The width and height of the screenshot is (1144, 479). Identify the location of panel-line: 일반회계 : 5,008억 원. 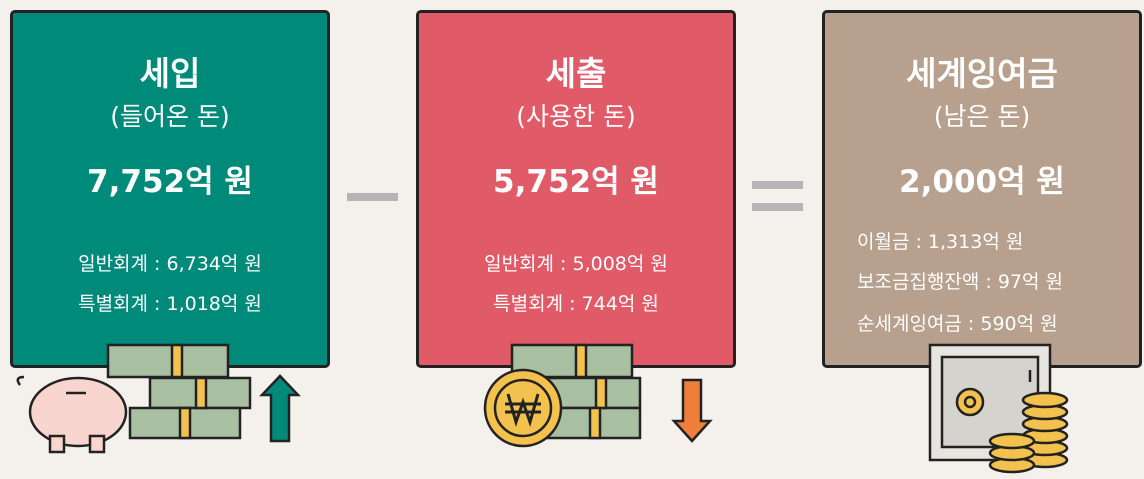
(576, 264).